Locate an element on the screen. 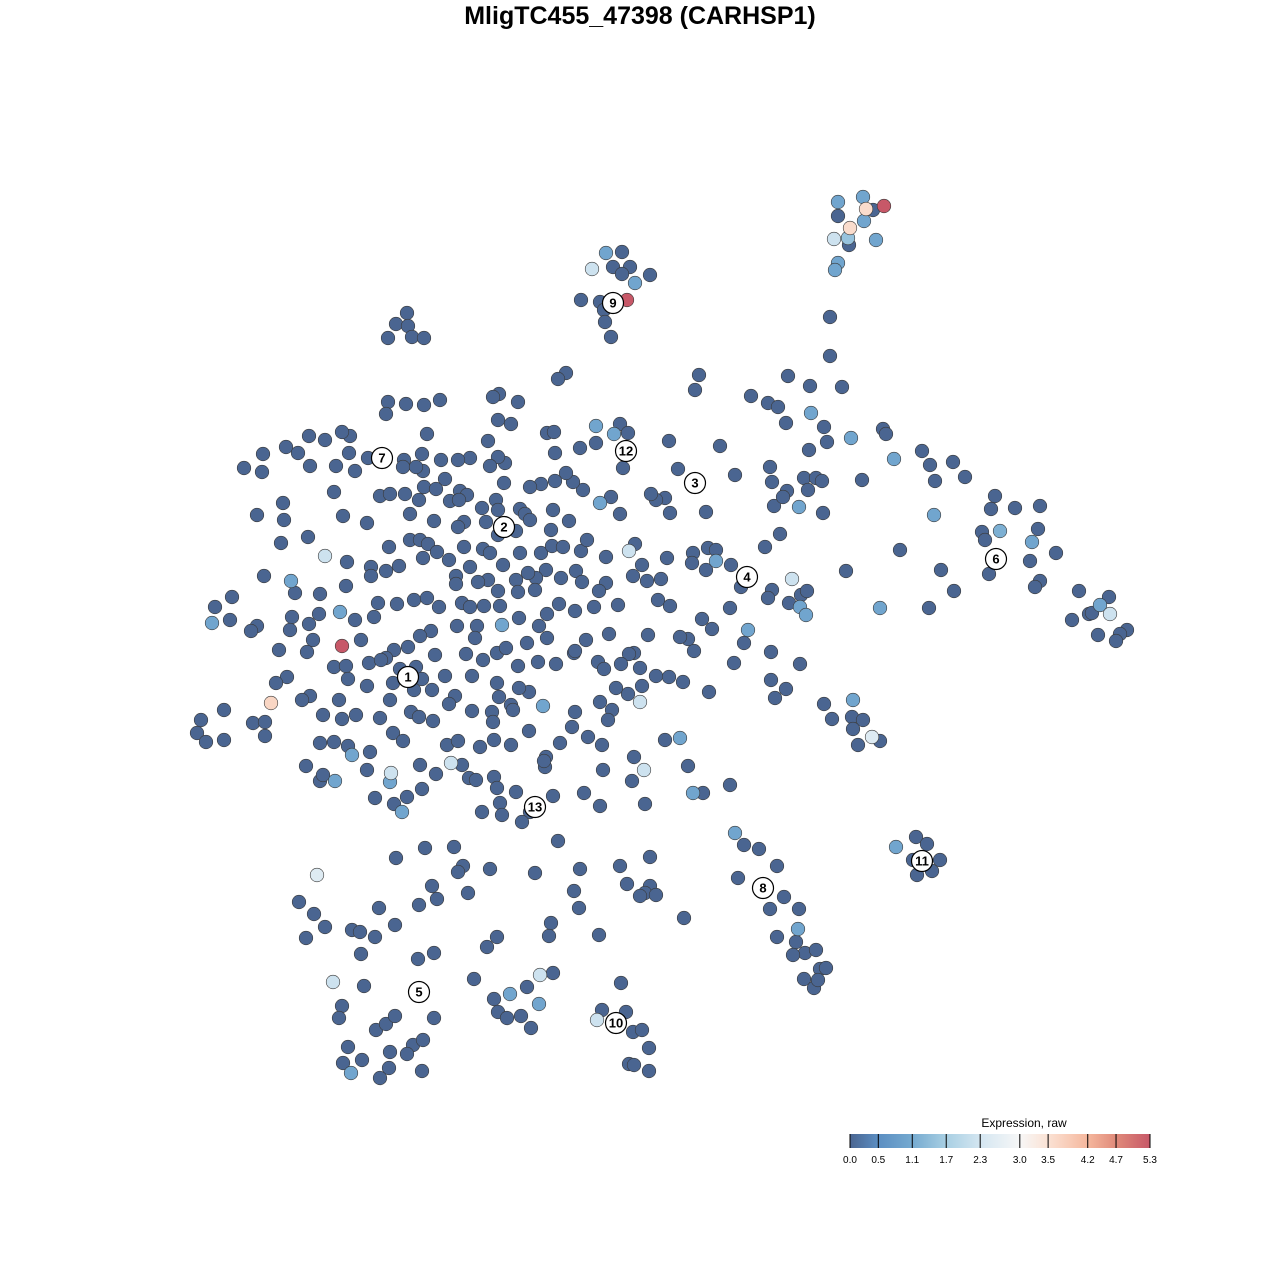  cluster-label-text: 6 is located at coordinates (995, 559).